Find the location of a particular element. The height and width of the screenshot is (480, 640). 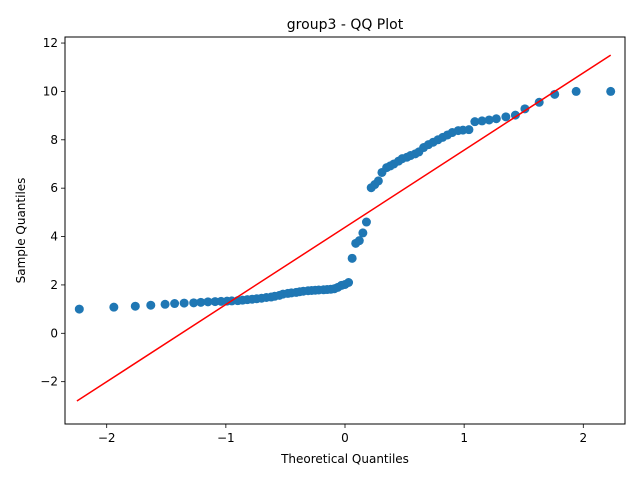

x-axis-label: Theoretical Quantiles is located at coordinates (344, 459).